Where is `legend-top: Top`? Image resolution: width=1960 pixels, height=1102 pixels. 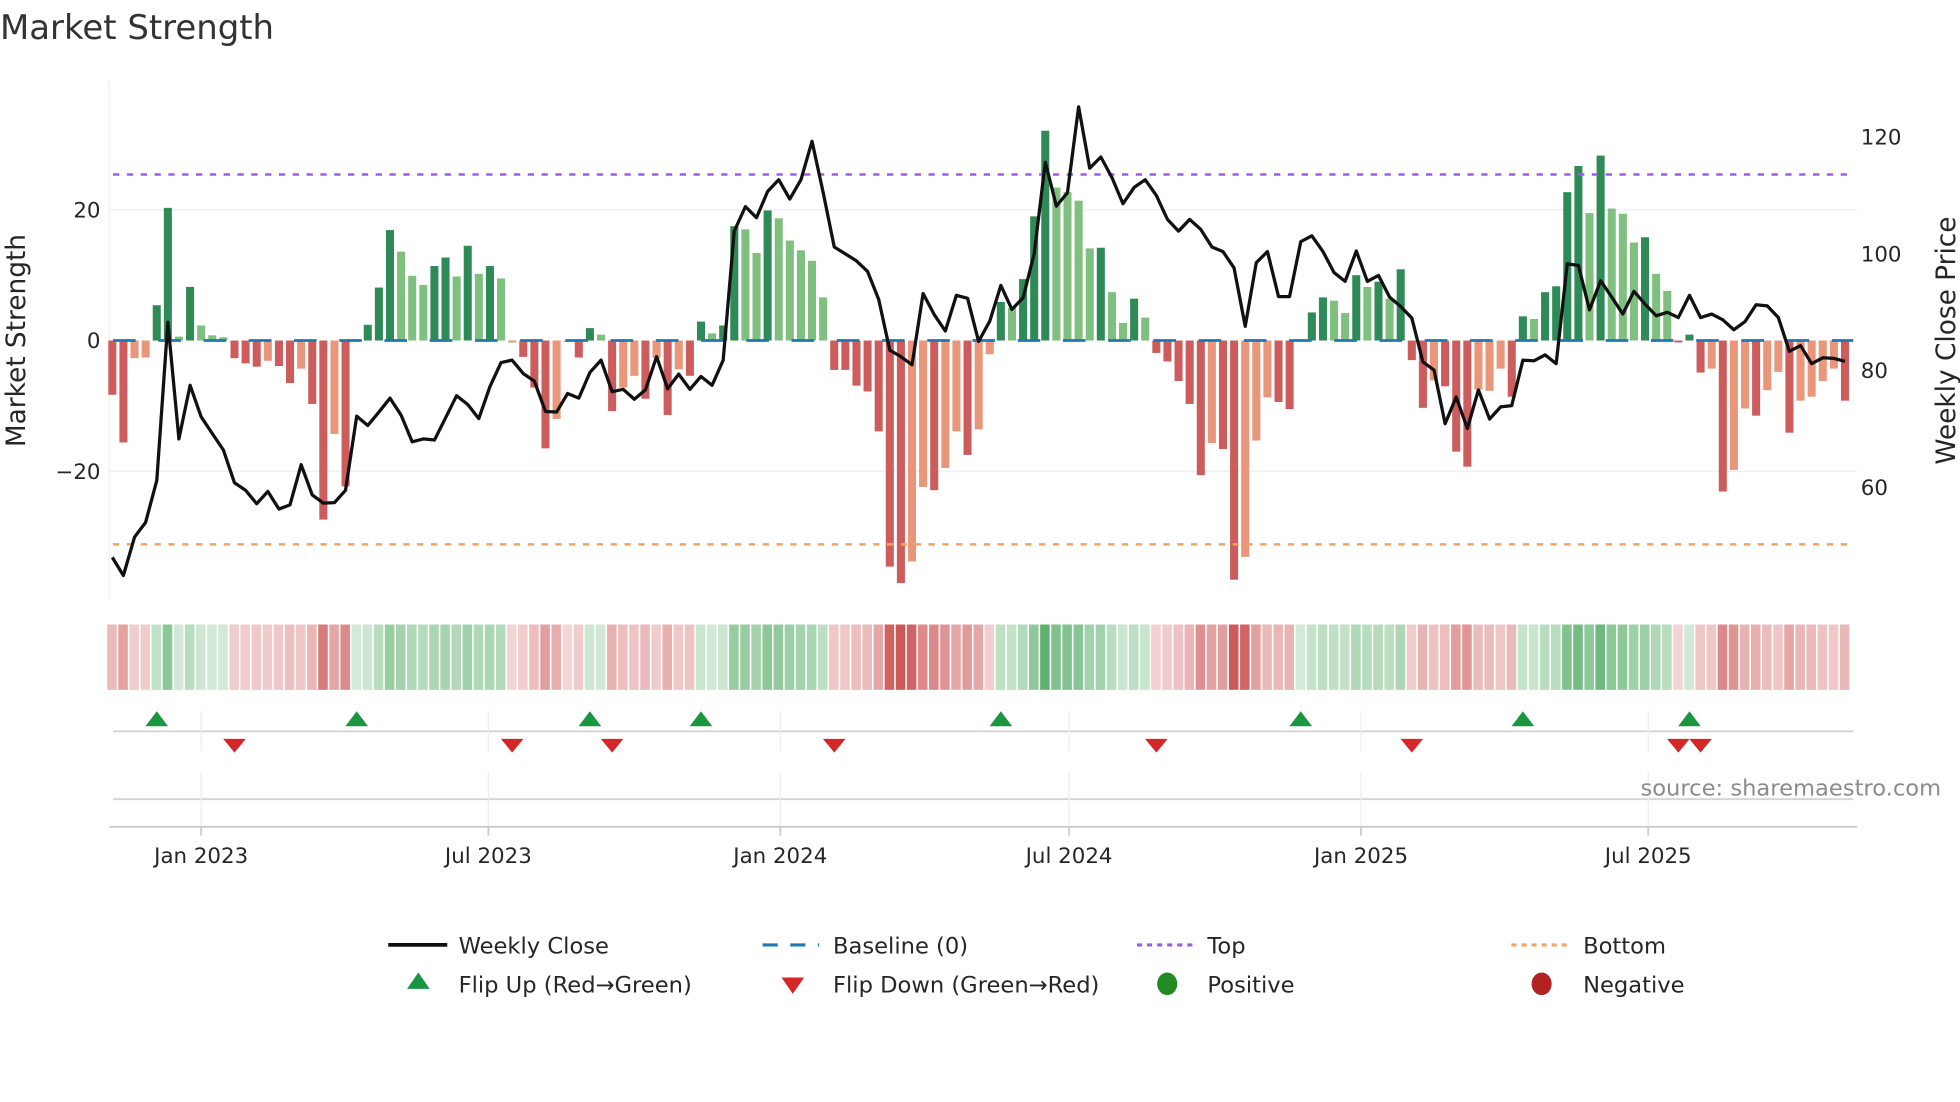
legend-top: Top is located at coordinates (1225, 947).